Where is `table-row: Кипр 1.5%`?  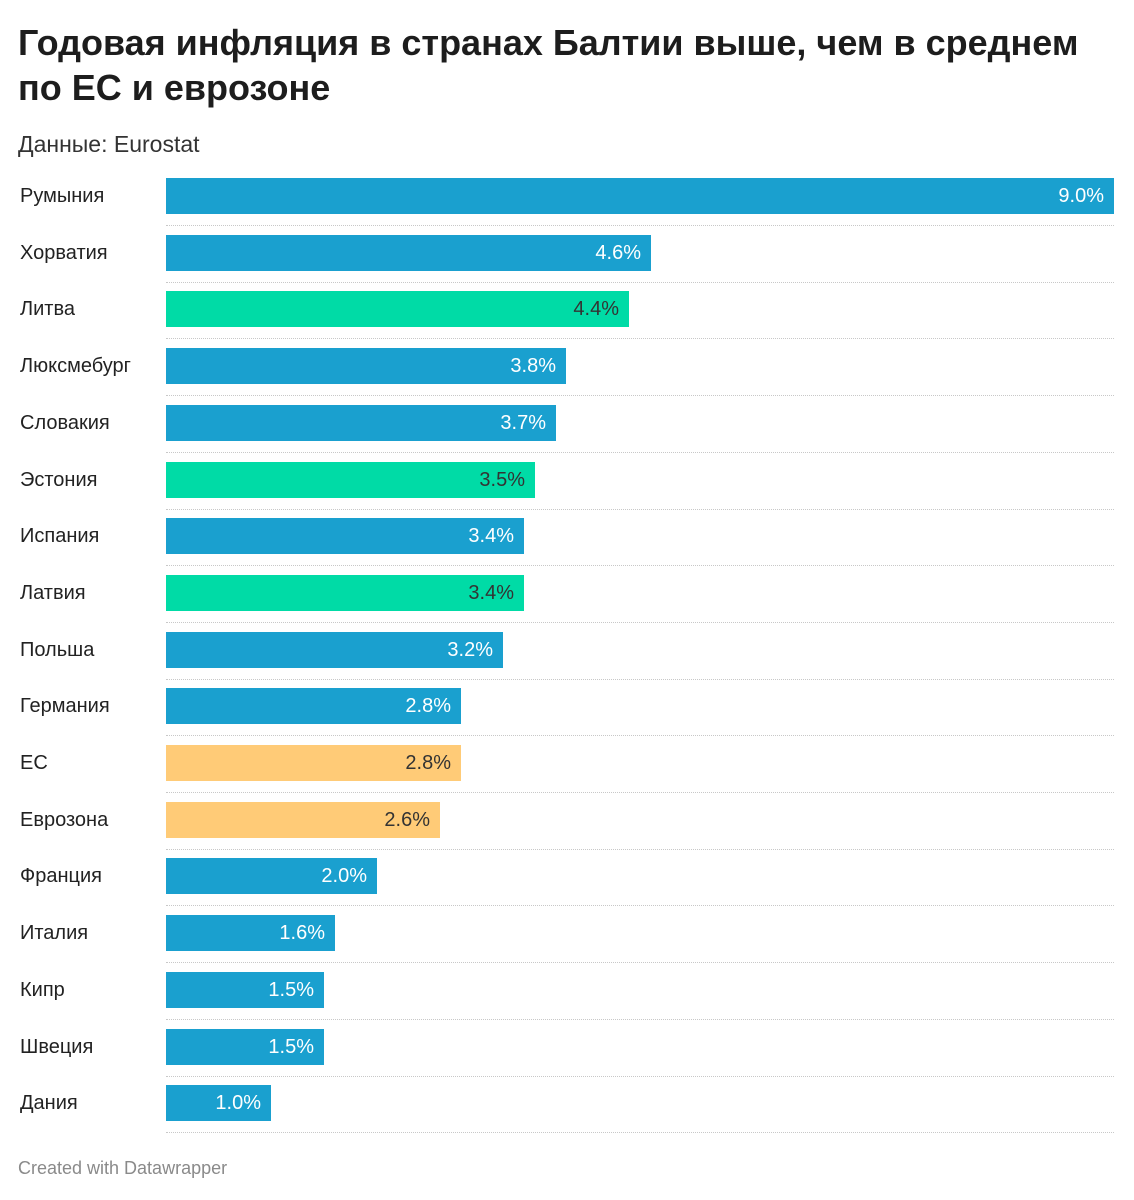 table-row: Кипр 1.5% is located at coordinates (567, 992).